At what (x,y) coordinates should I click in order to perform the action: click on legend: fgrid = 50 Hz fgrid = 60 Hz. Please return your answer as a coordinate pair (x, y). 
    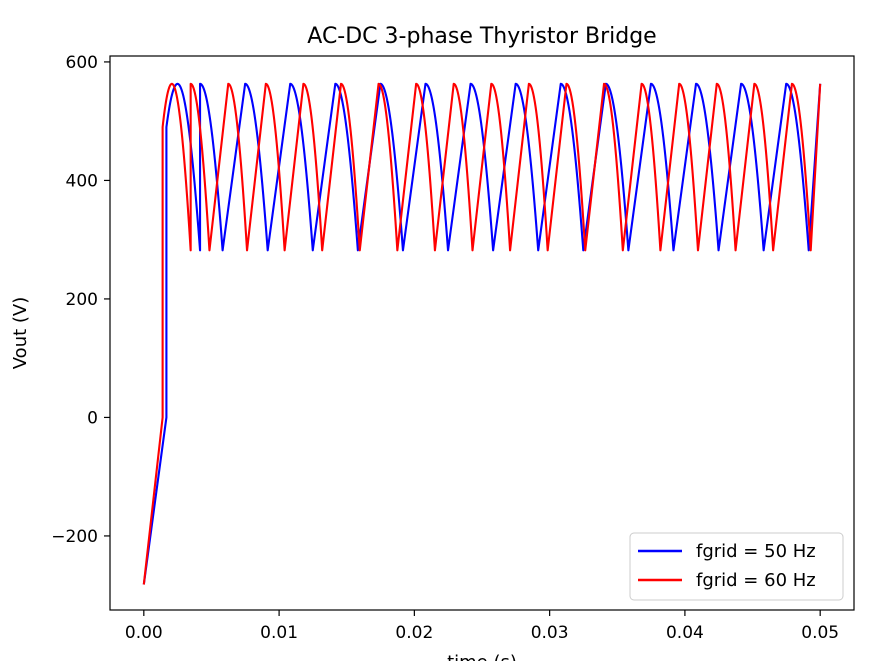
    Looking at the image, I should click on (736, 566).